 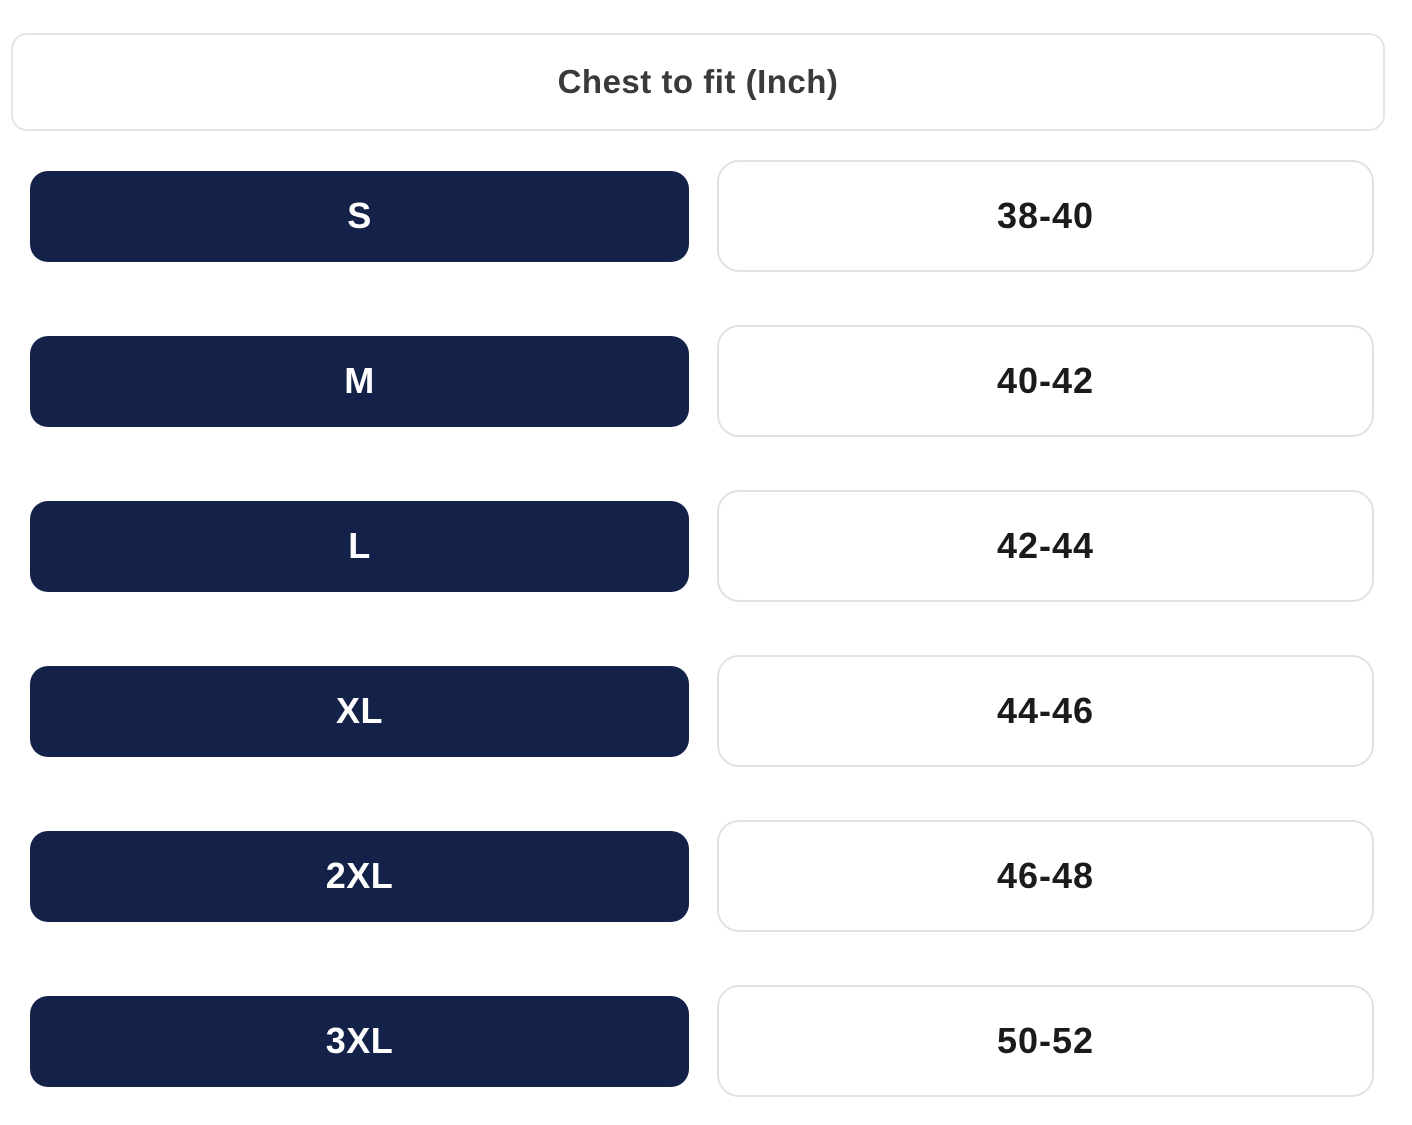 I want to click on size-label: M, so click(x=359, y=380).